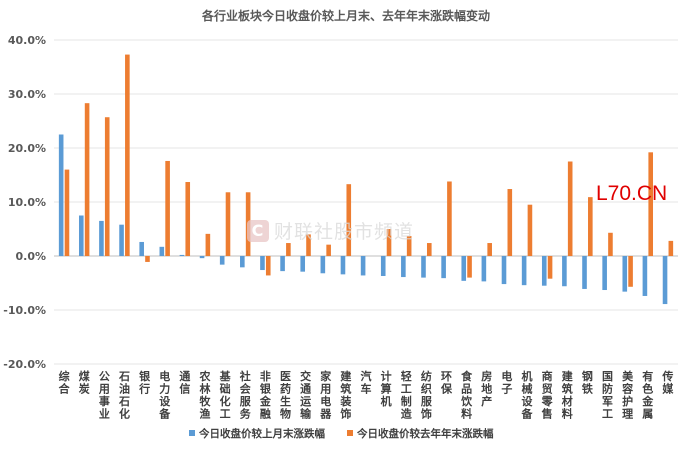 This screenshot has width=692, height=449. I want to click on x-tick-label: 钢铁, so click(587, 382).